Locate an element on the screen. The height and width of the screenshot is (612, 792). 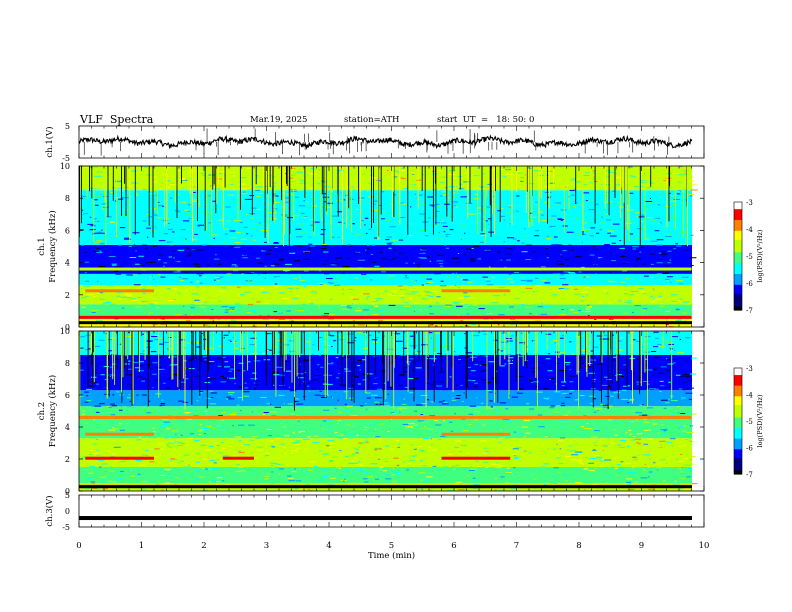
time-tick-label: 6 is located at coordinates (453, 546).